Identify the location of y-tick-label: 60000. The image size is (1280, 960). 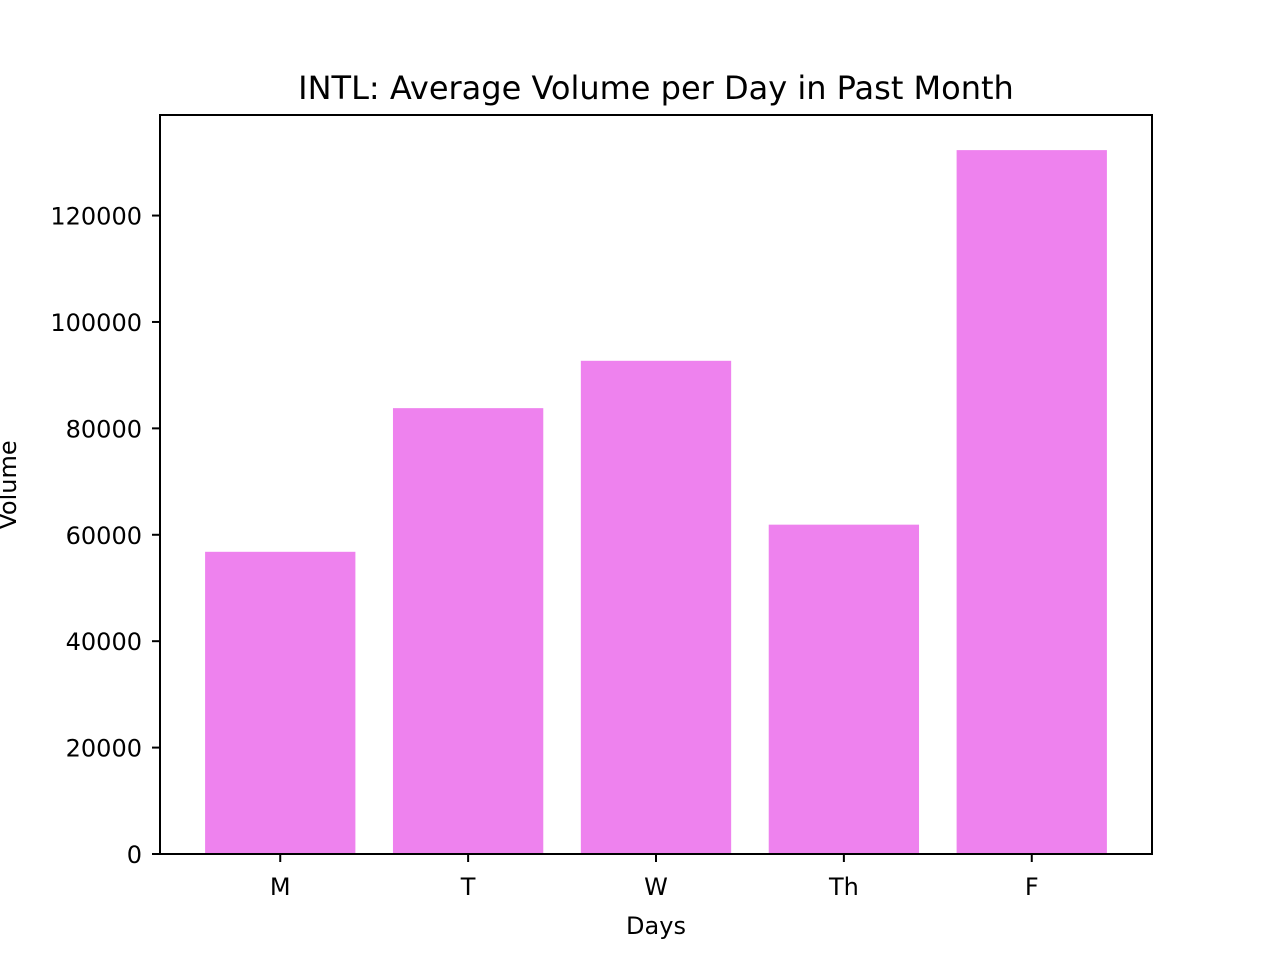
(104, 536).